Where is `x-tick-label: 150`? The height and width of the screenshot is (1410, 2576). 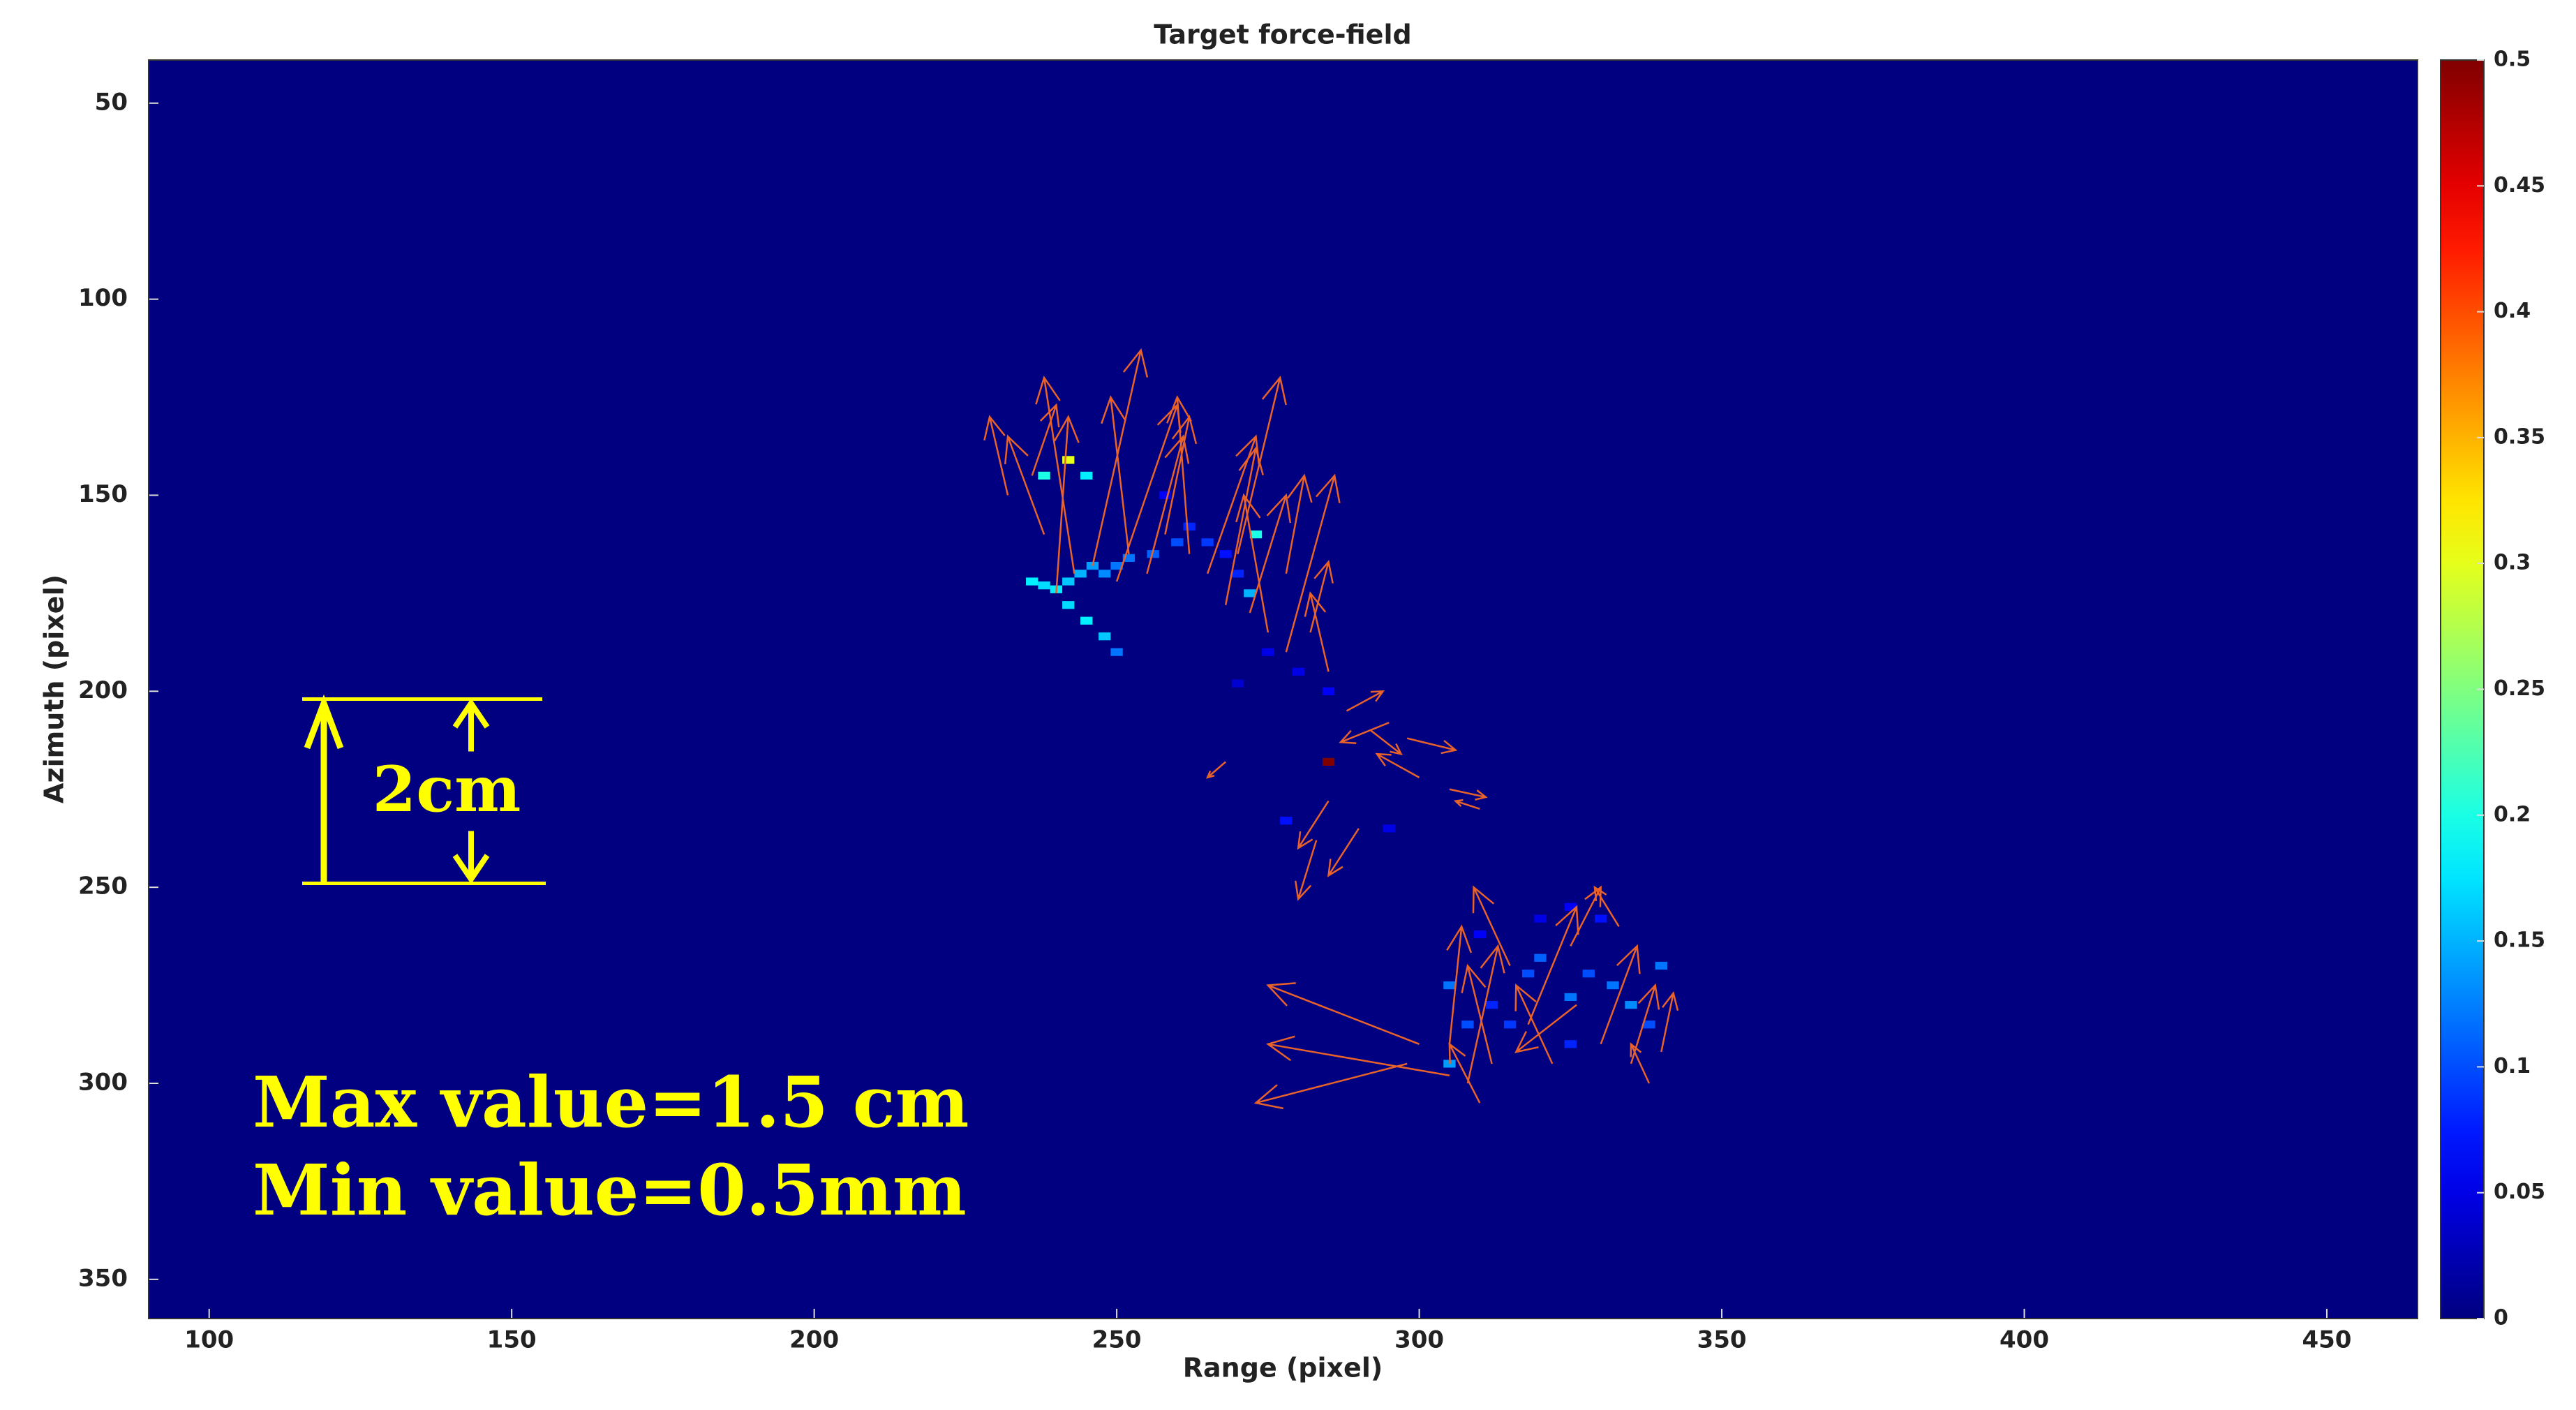
x-tick-label: 150 is located at coordinates (512, 1340).